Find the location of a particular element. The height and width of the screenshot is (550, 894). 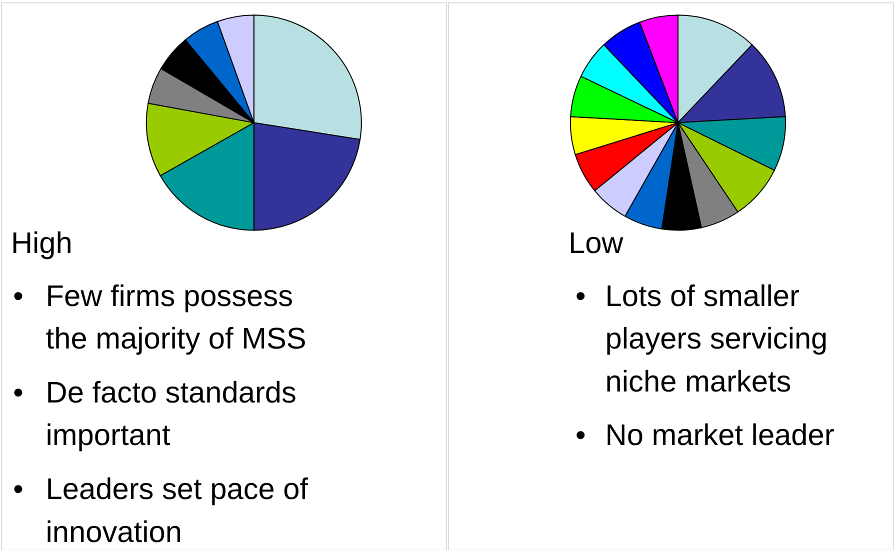

text: High is located at coordinates (41, 243).